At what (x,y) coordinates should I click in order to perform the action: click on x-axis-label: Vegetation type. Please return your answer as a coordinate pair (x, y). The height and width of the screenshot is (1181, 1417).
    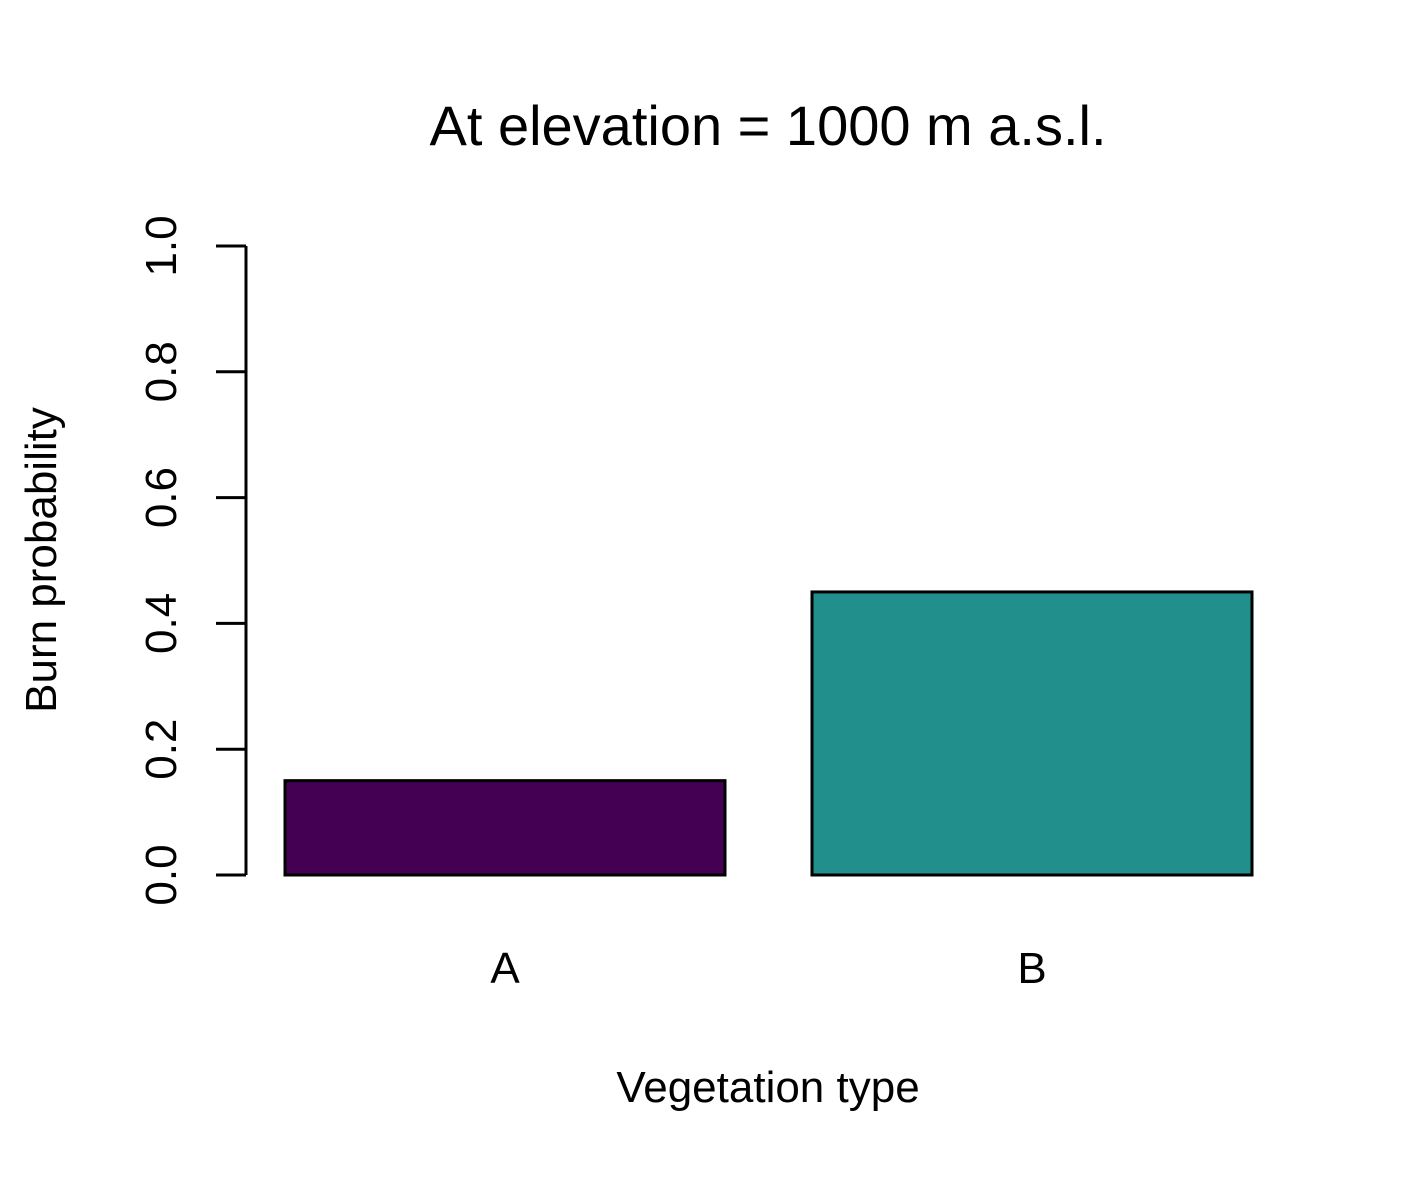
    Looking at the image, I should click on (767, 1087).